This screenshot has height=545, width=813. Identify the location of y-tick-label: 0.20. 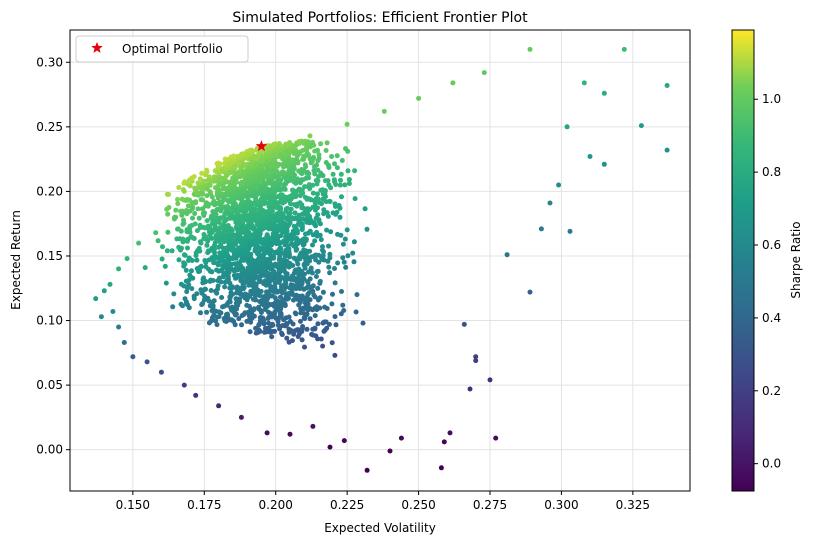
(49, 191).